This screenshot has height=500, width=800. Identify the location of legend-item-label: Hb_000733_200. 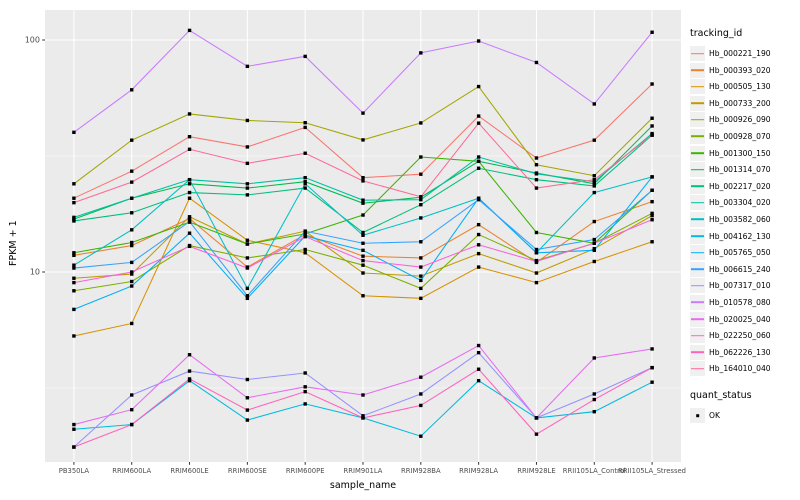
(740, 103).